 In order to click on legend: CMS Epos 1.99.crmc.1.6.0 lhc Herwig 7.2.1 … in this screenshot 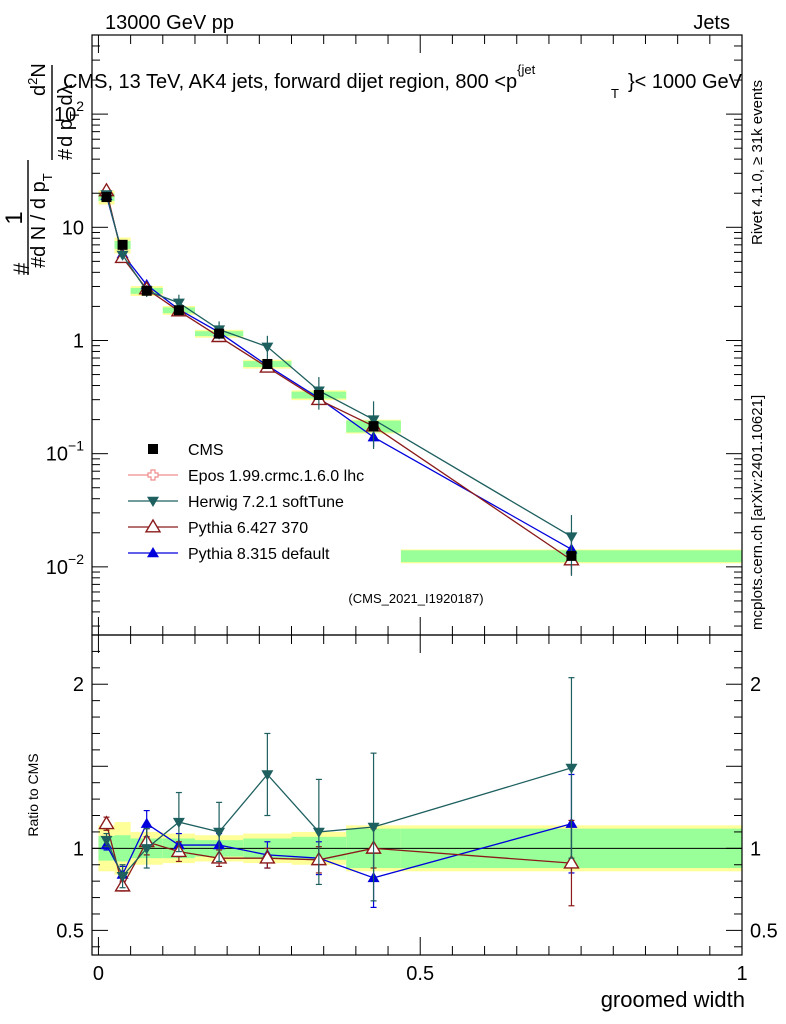, I will do `click(246, 502)`.